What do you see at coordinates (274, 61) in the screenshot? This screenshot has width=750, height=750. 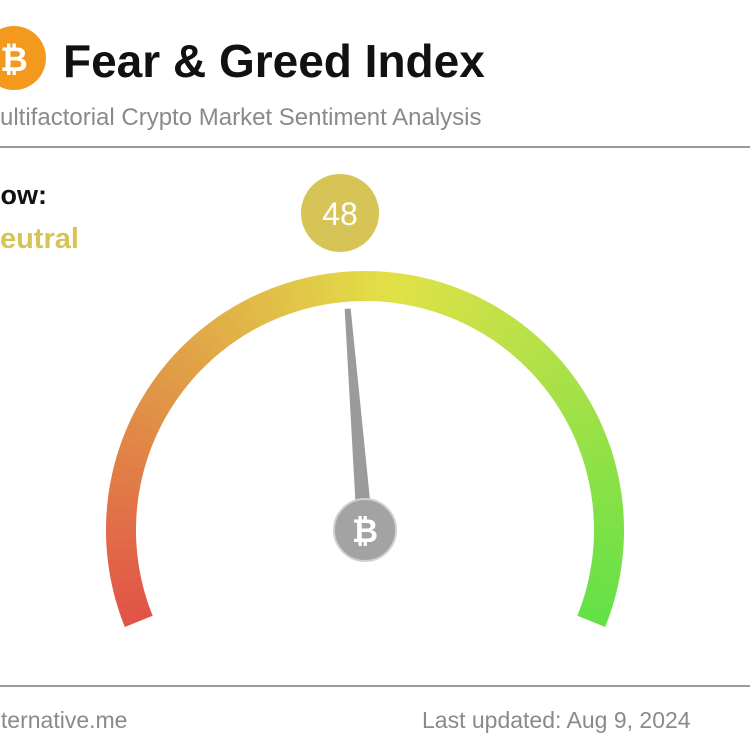 I see `title: Fear & Greed Index` at bounding box center [274, 61].